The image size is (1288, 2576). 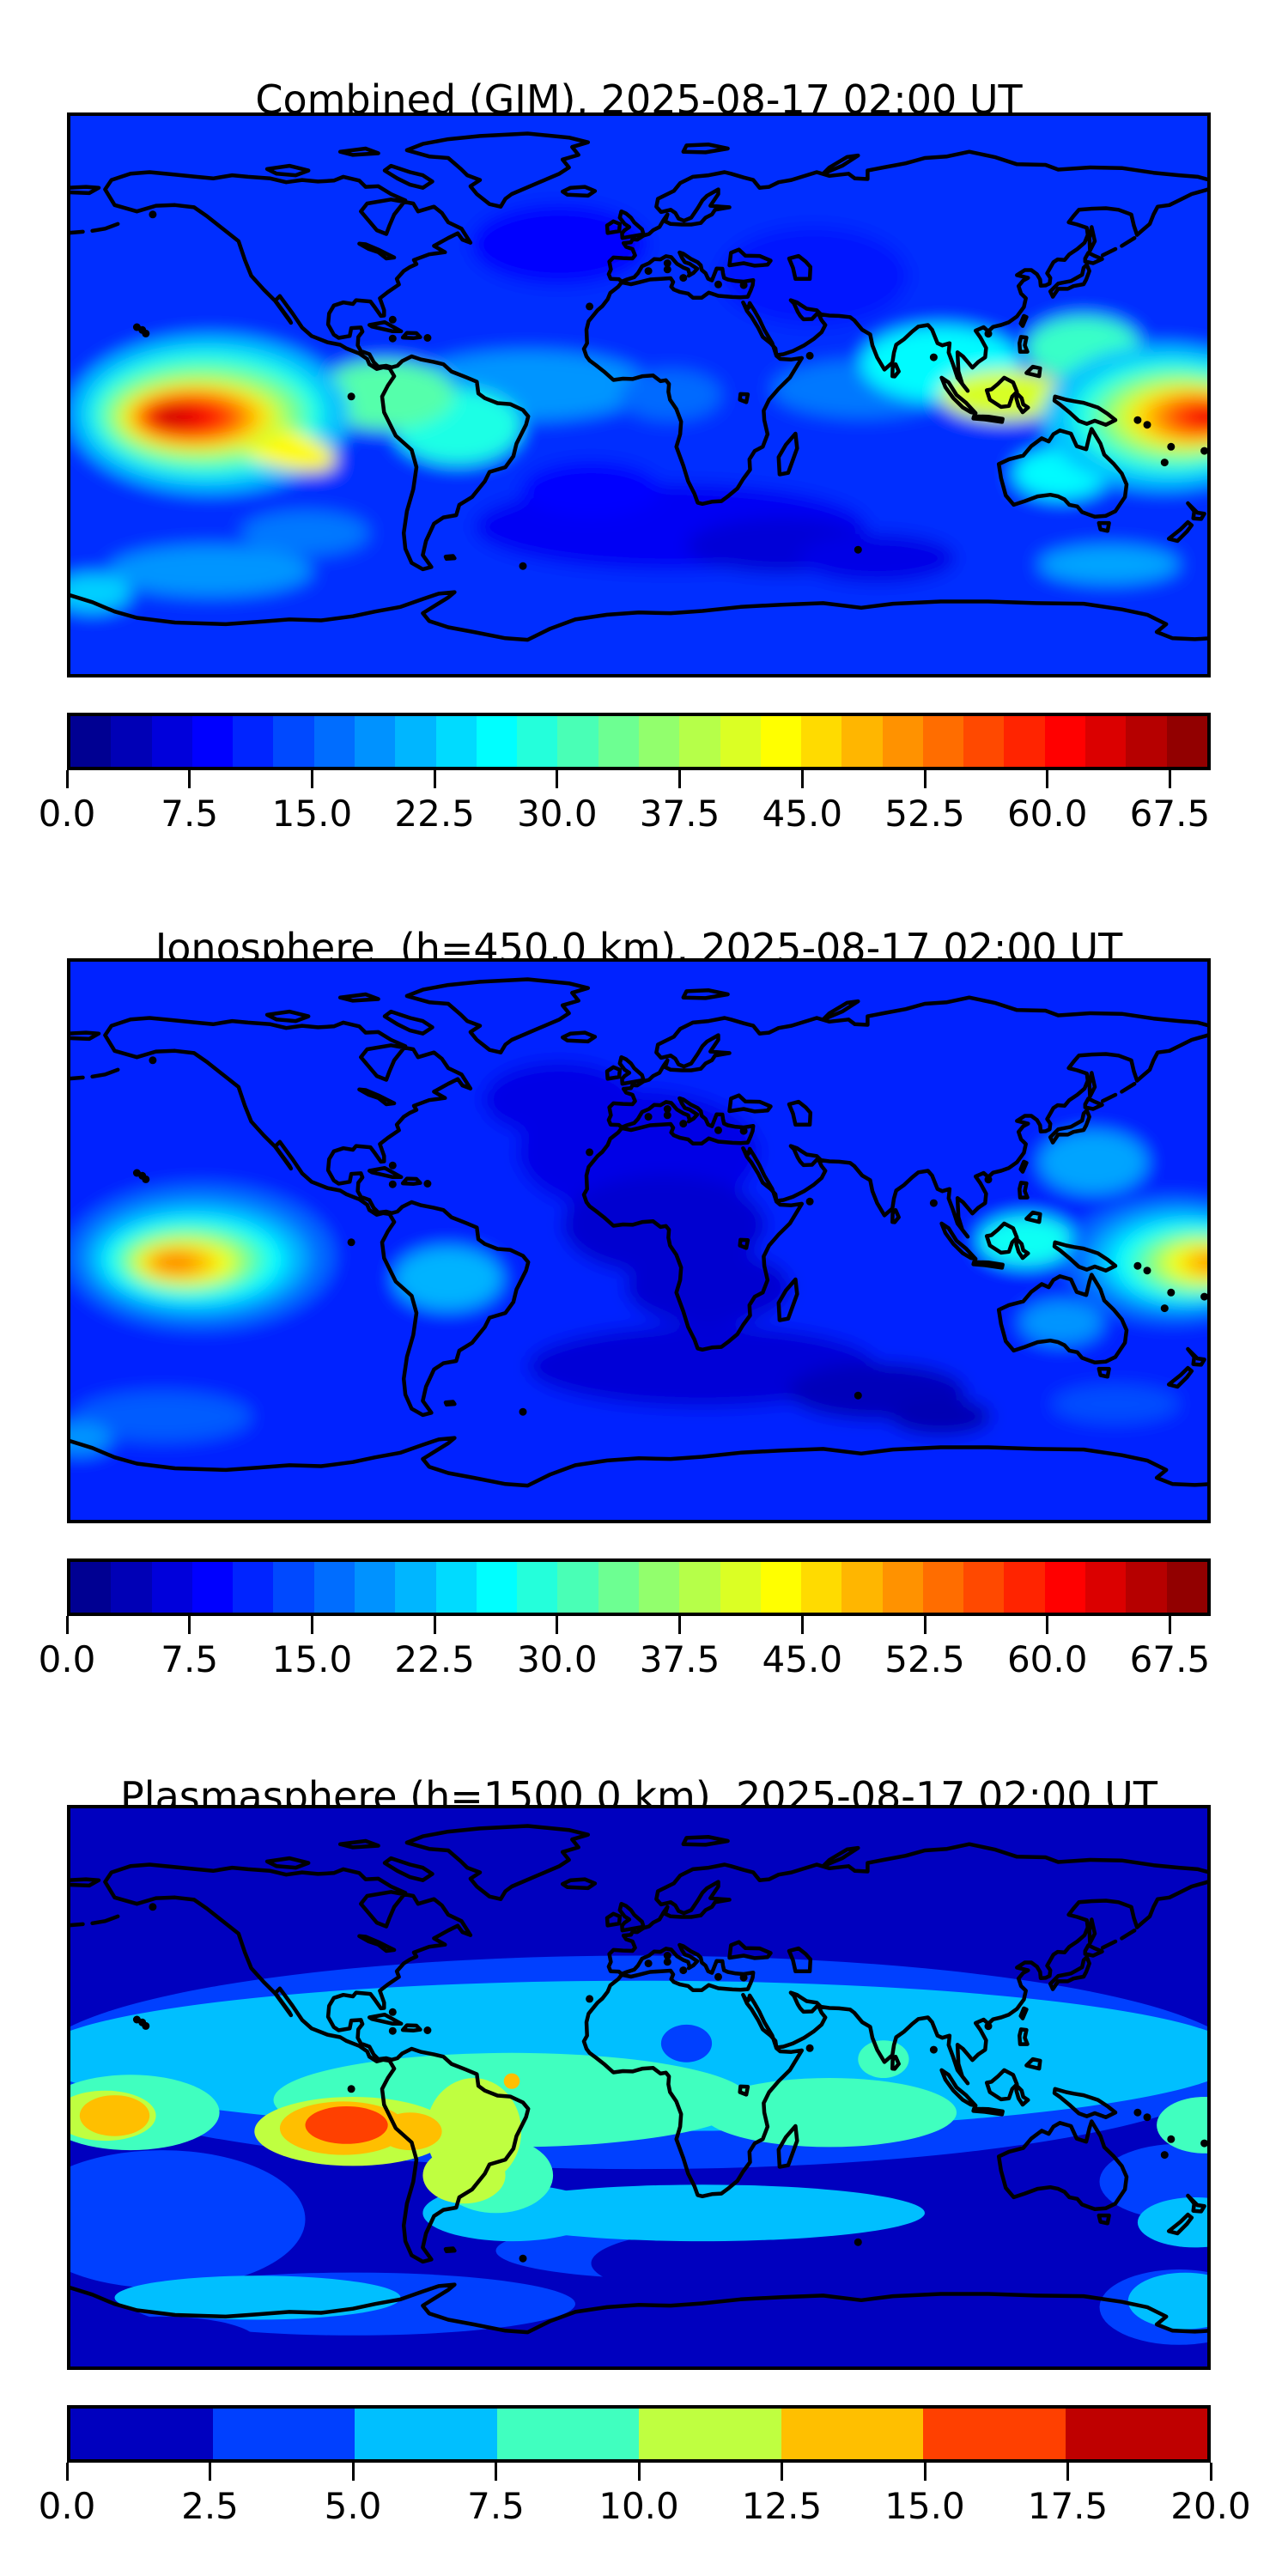 What do you see at coordinates (625, 810) in the screenshot?
I see `colorbar-ticks-combined: 0.0 7.5 15.0 22.5 30.0 37.5 45.0 52.5 60.0 67.5` at bounding box center [625, 810].